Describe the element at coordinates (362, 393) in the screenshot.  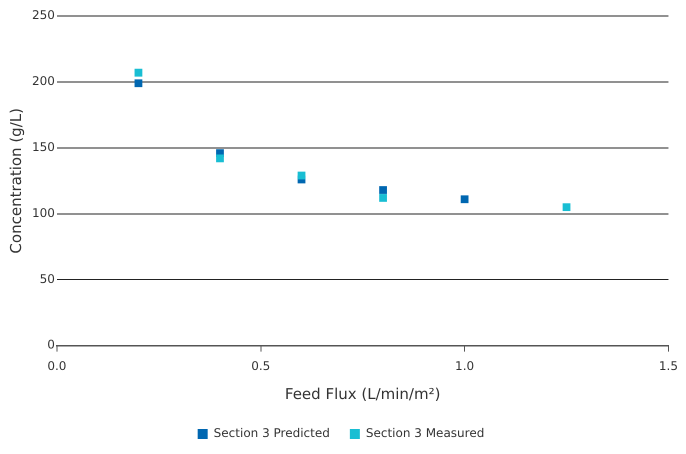
I see `x-axis-title: Feed Flux (L/min/m²)` at that location.